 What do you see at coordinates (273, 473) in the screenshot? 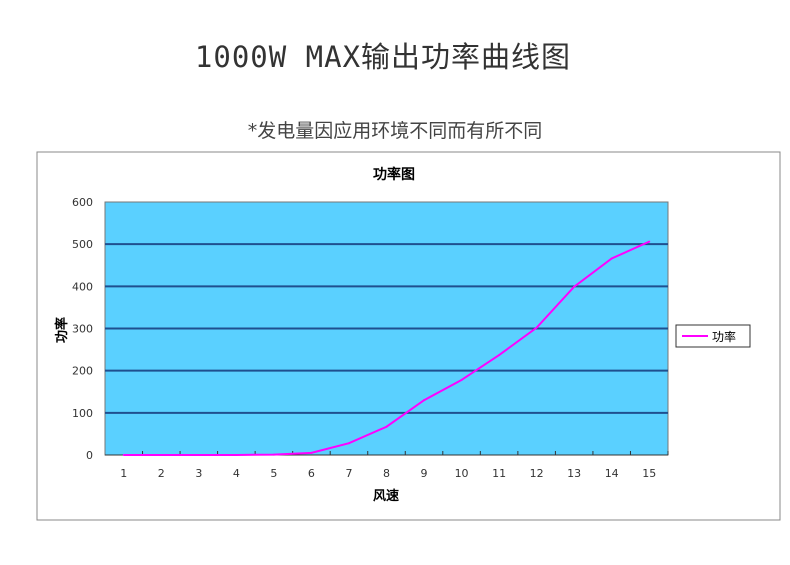
I see `x-tick-label: 5` at bounding box center [273, 473].